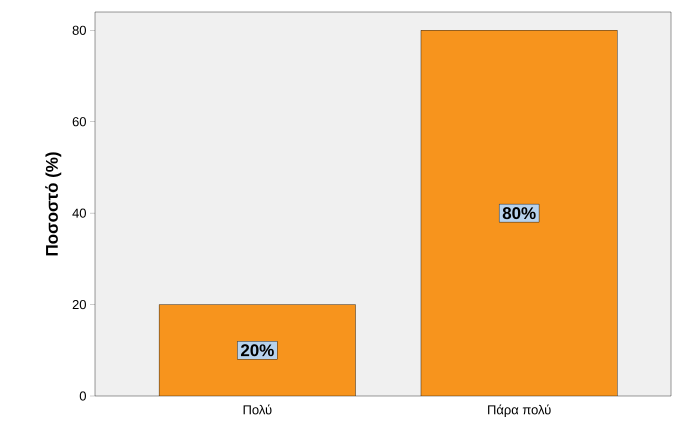 The image size is (674, 432). What do you see at coordinates (79, 213) in the screenshot?
I see `y-tick-label: 40` at bounding box center [79, 213].